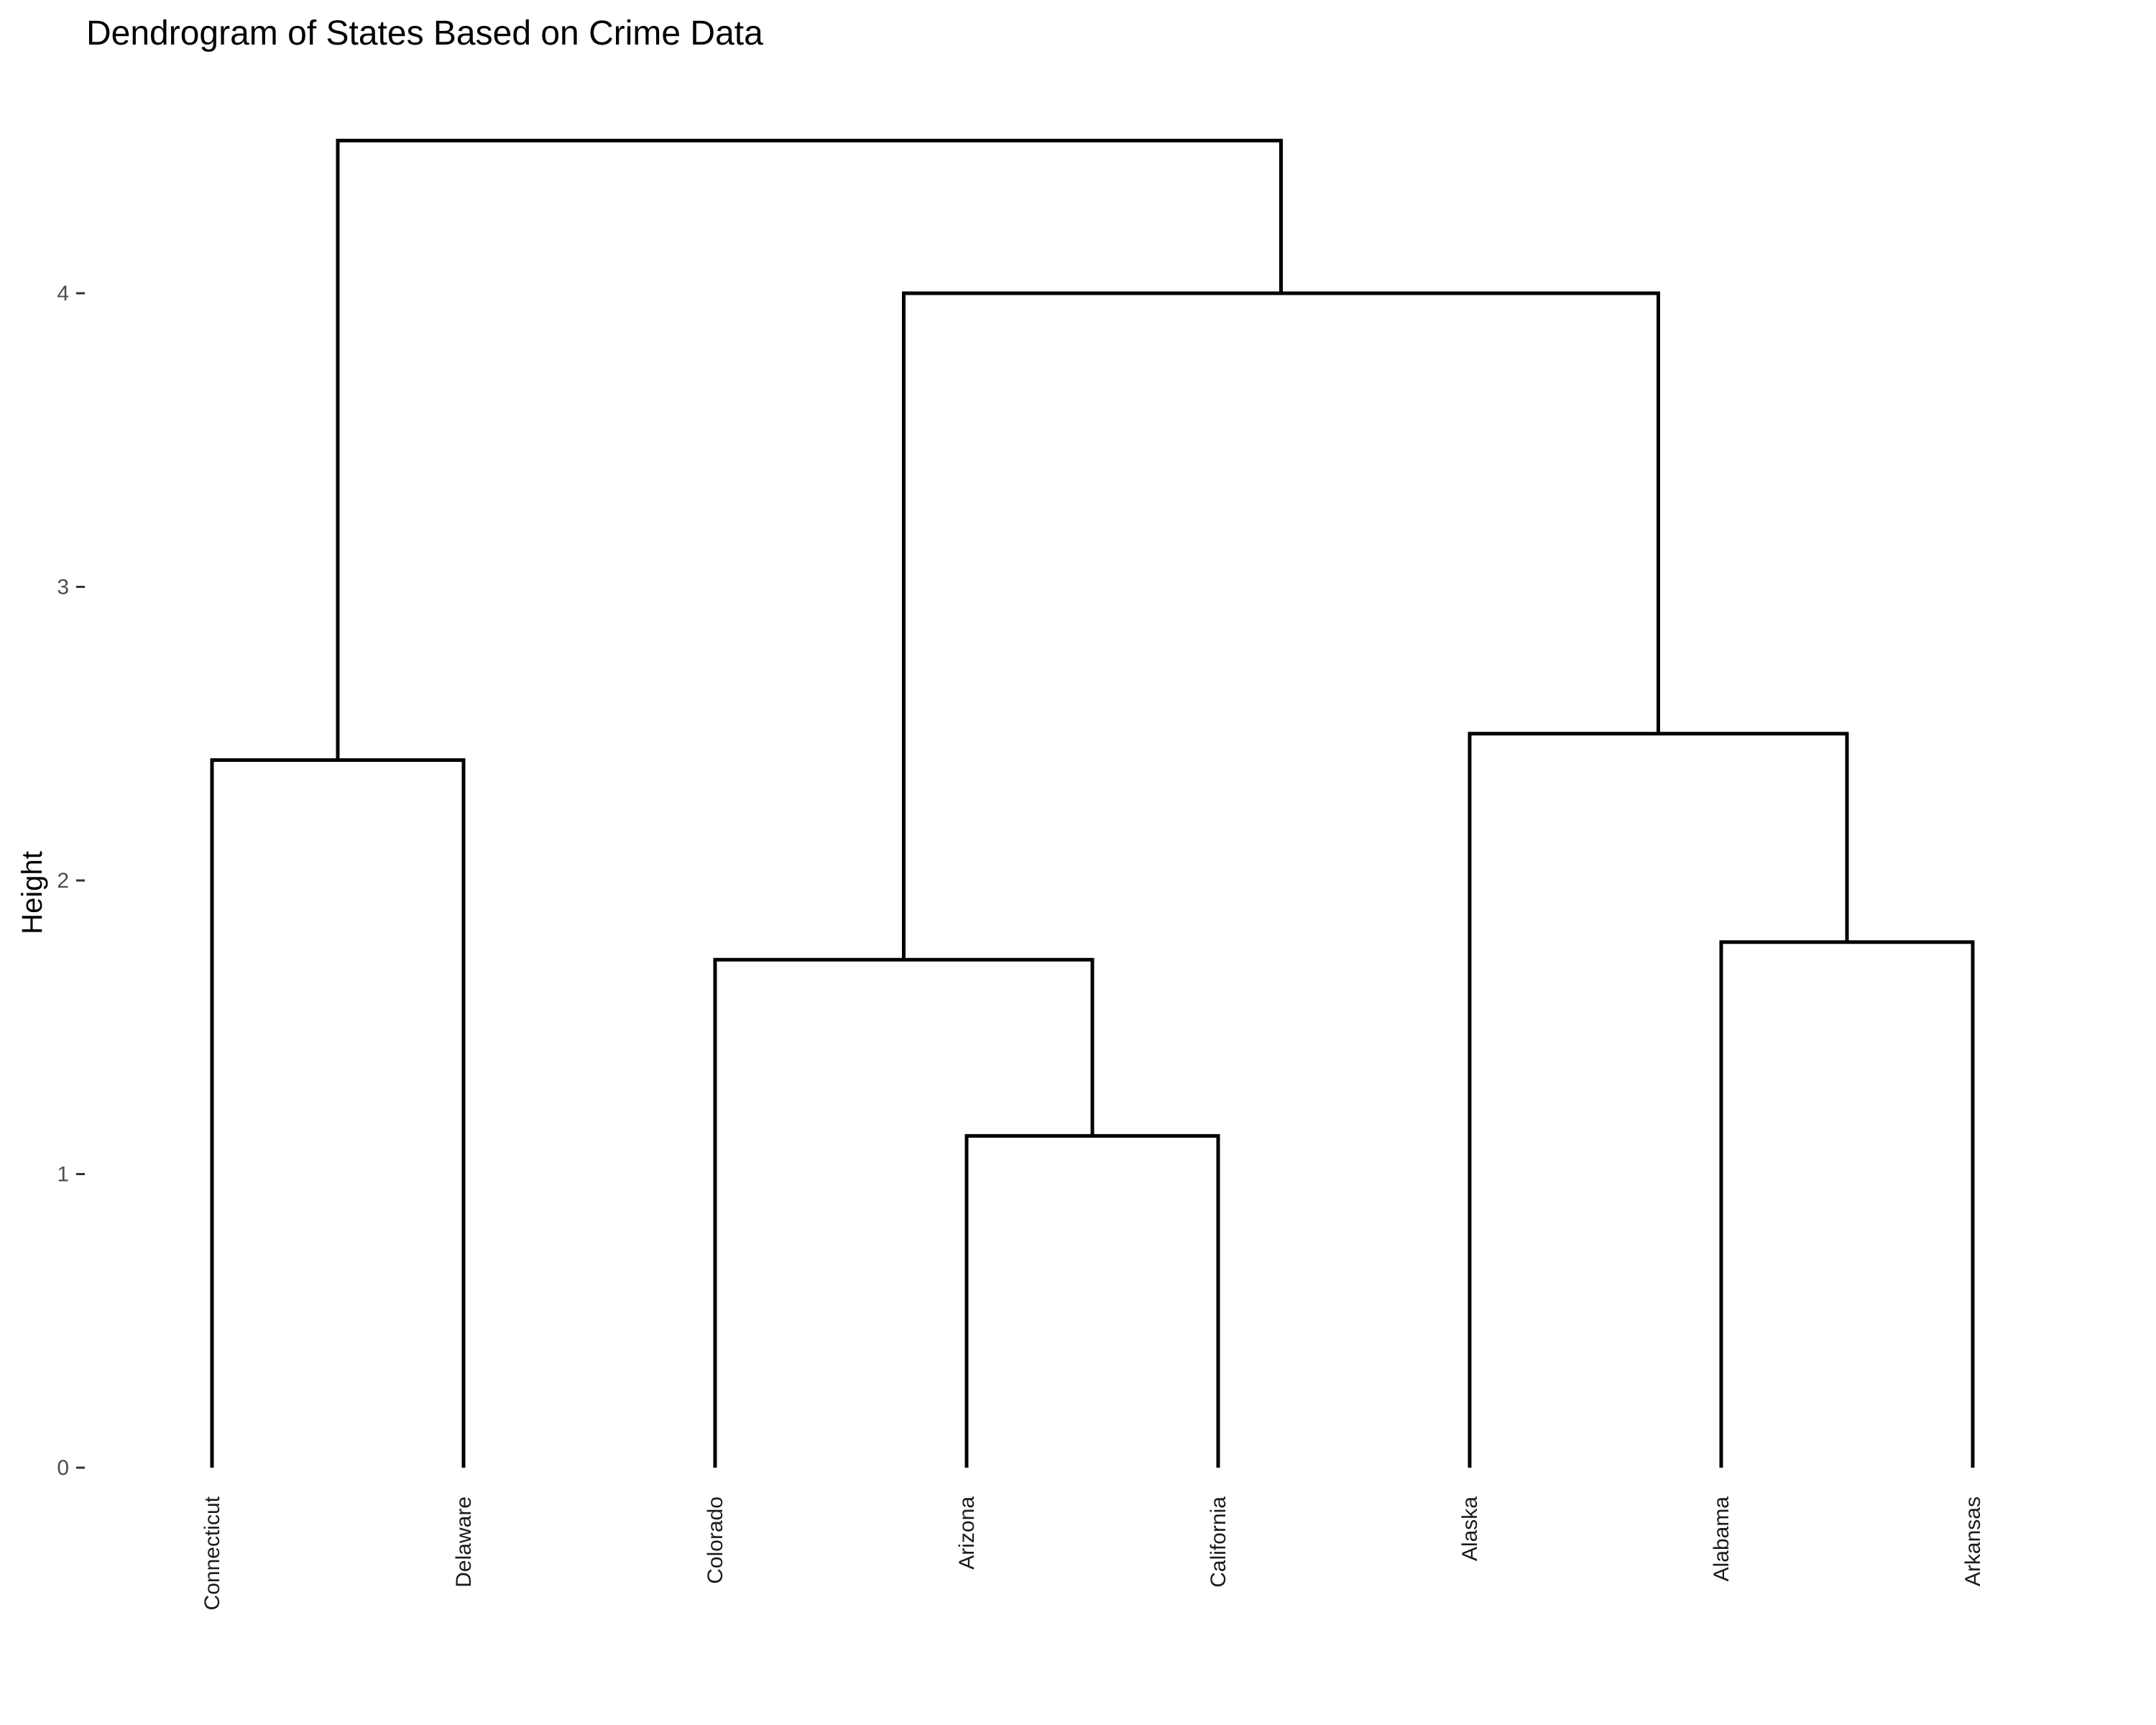  Describe the element at coordinates (967, 1533) in the screenshot. I see `leaf-label-arizona: Arizona` at that location.